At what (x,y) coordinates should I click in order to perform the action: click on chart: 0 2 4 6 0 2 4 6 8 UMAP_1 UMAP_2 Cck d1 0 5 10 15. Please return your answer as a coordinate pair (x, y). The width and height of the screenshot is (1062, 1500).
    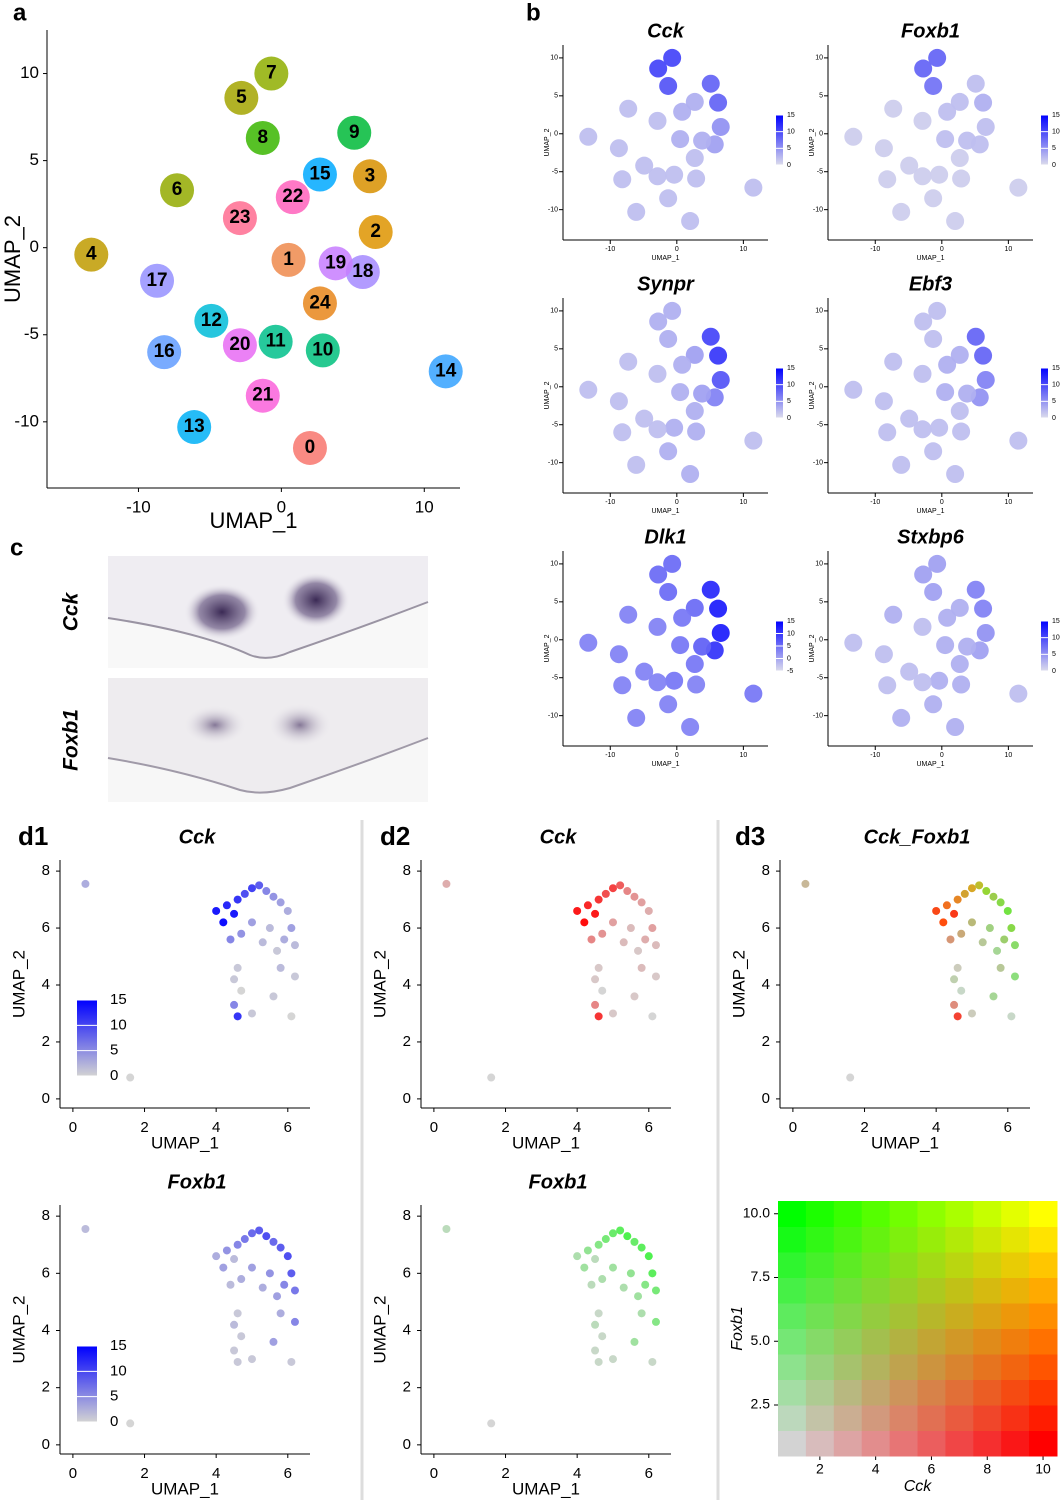
    Looking at the image, I should click on (159, 986).